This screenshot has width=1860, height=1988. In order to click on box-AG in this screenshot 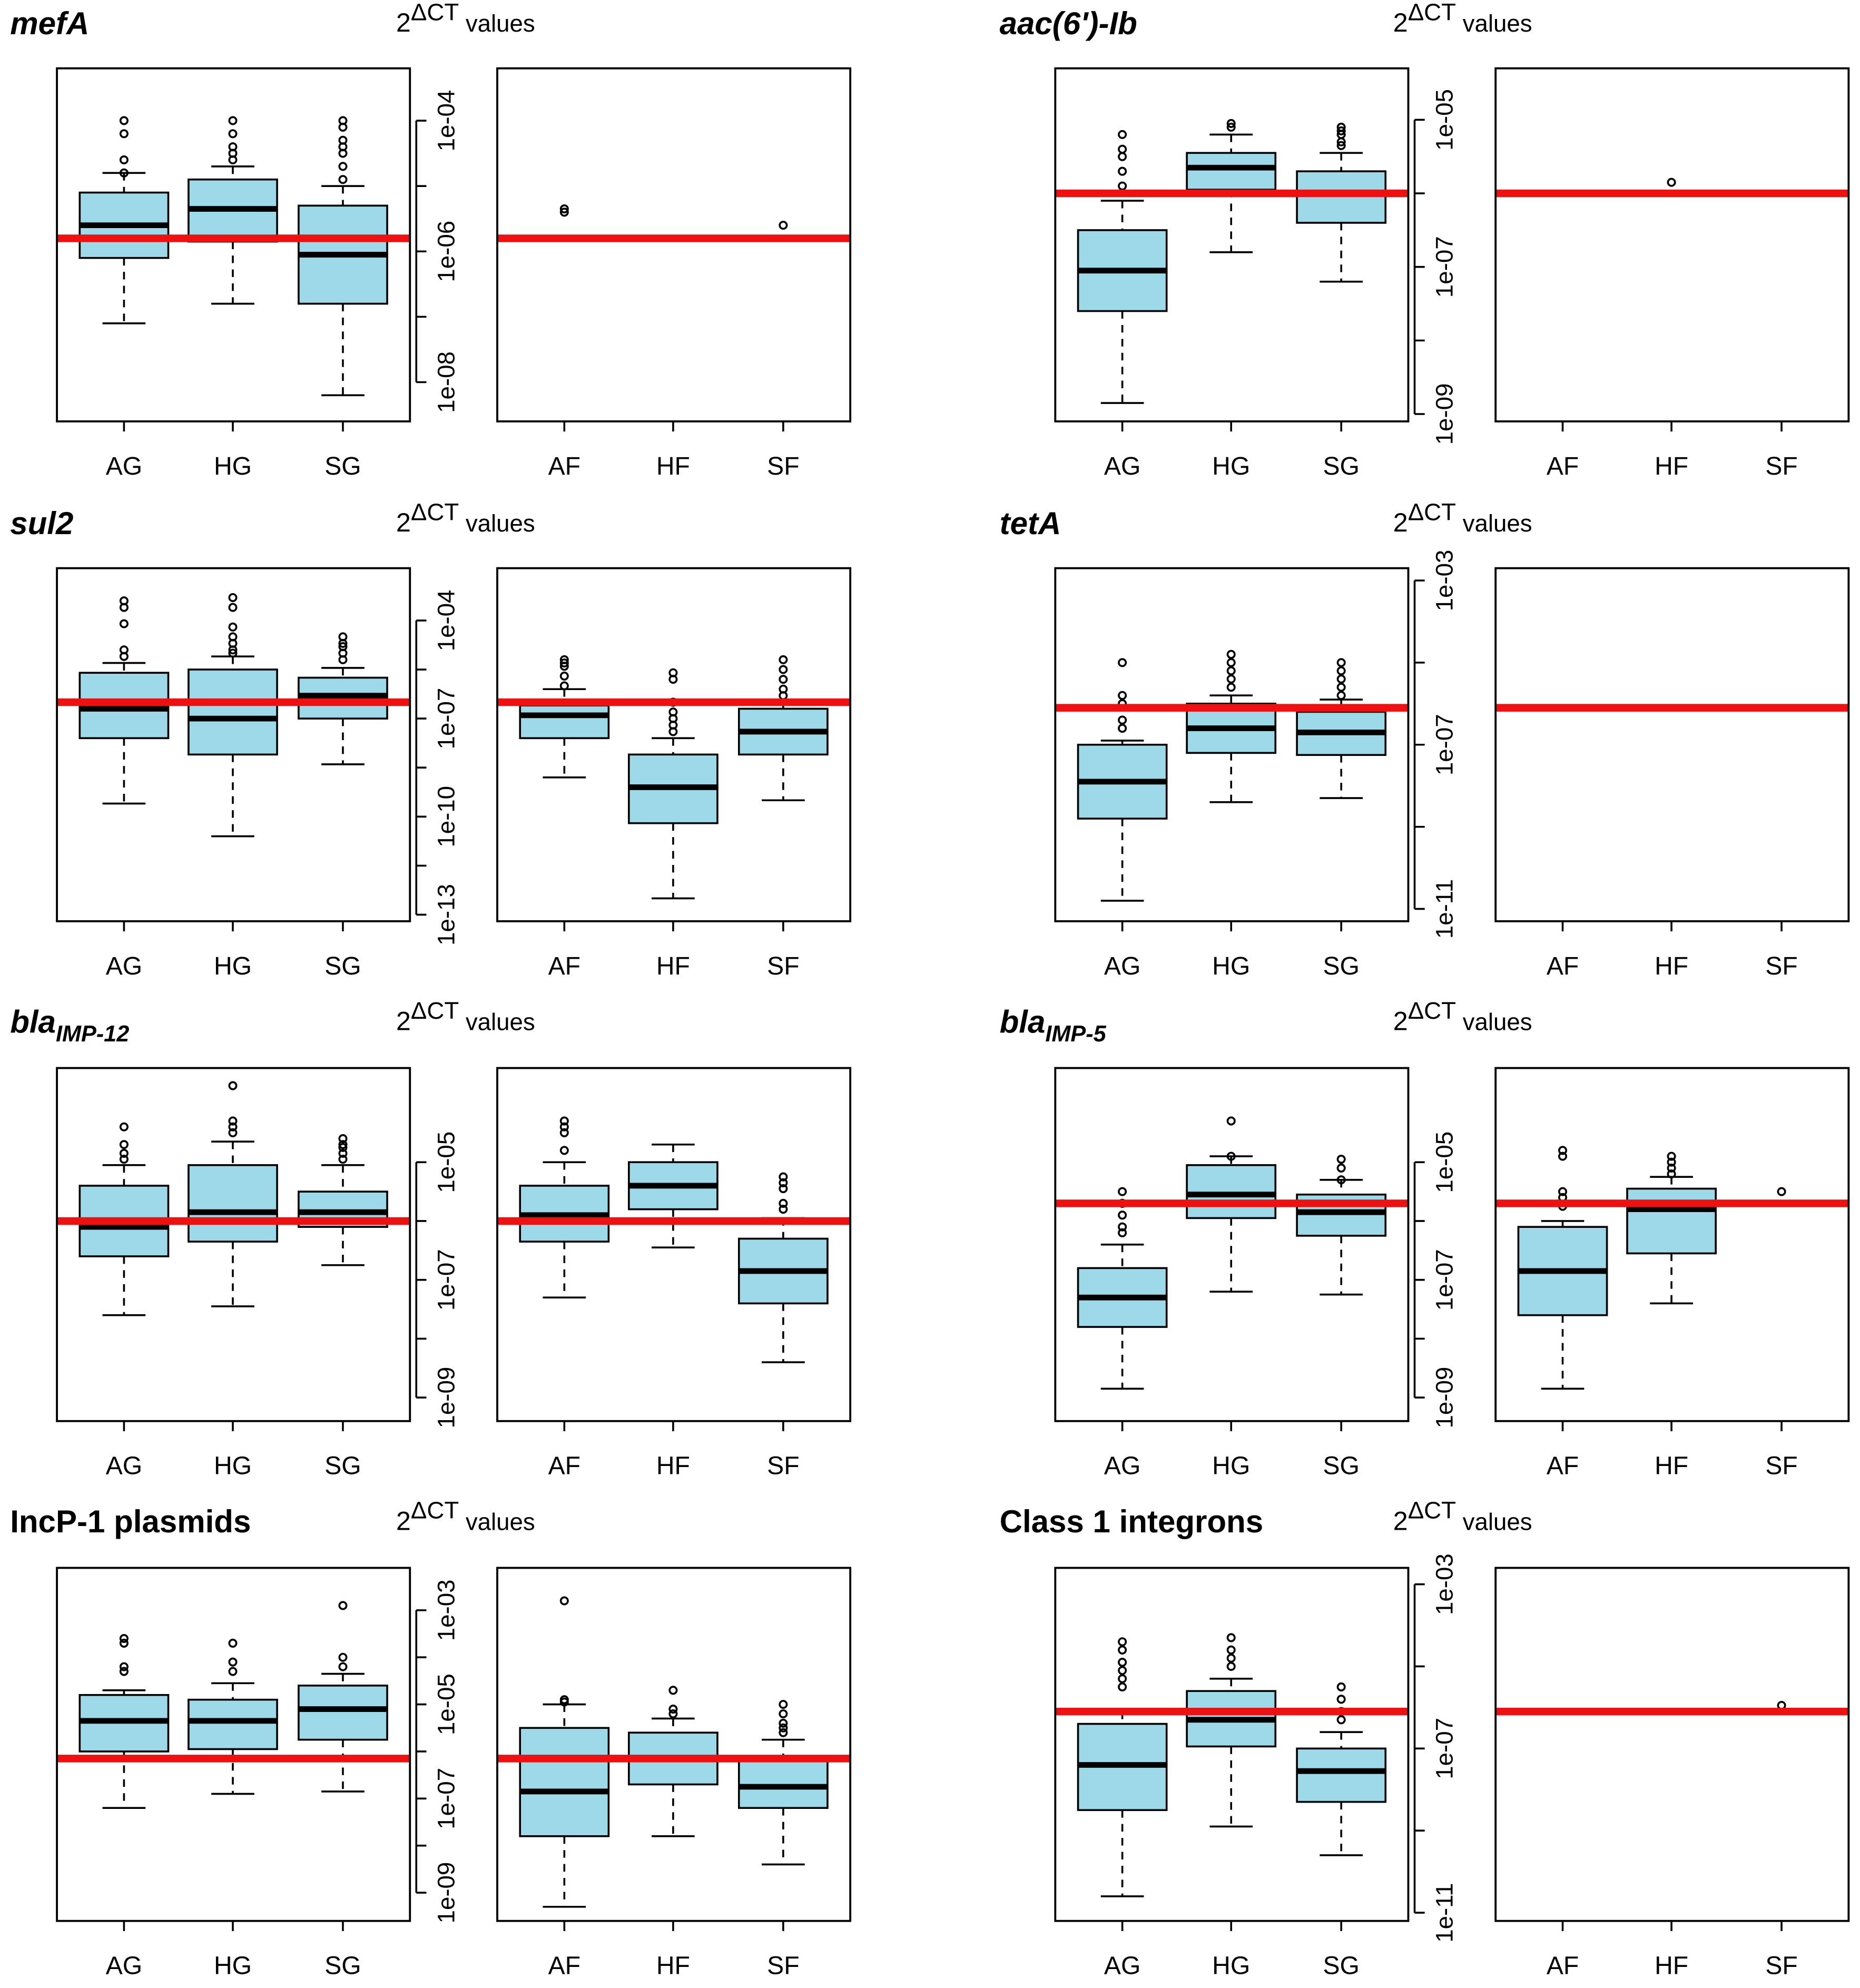, I will do `click(1122, 1767)`.